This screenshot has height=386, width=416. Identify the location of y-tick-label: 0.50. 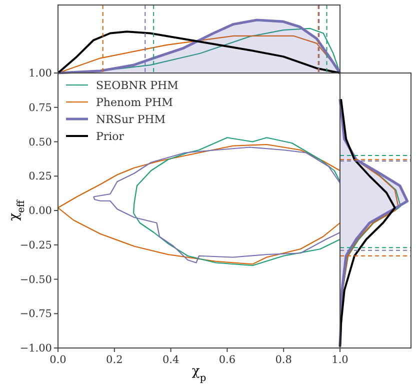
(40, 142).